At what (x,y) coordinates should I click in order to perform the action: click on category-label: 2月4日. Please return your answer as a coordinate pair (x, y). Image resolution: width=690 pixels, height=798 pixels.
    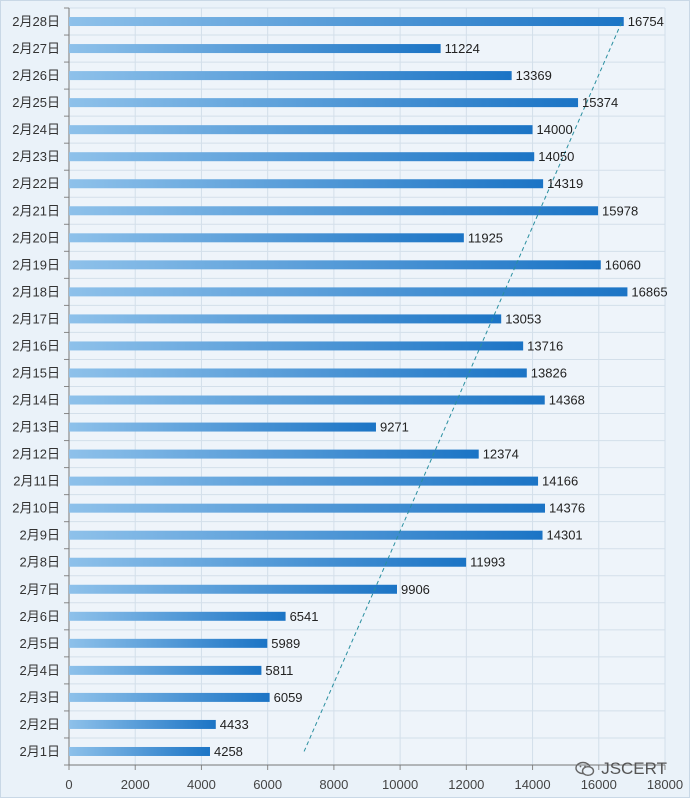
    Looking at the image, I should click on (40, 670).